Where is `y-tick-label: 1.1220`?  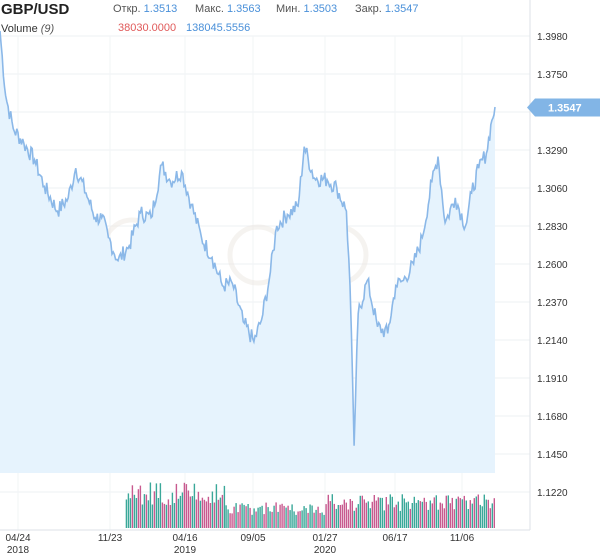
y-tick-label: 1.1220 is located at coordinates (552, 493).